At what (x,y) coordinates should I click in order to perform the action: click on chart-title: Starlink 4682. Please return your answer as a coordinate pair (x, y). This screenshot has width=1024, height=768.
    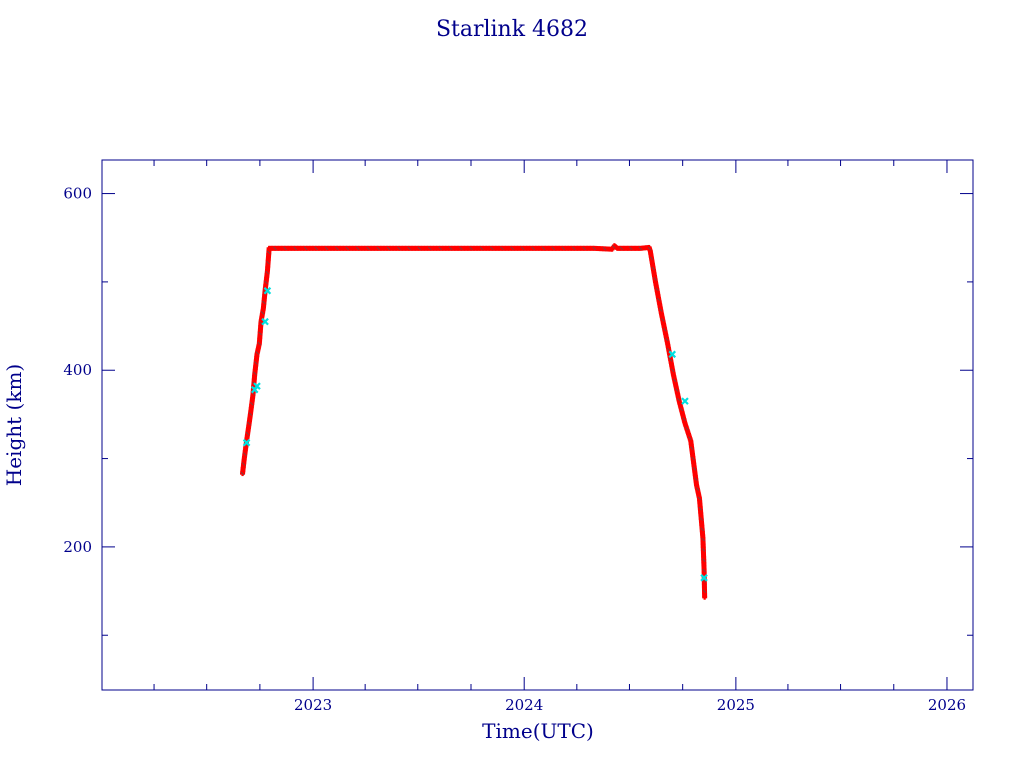
    Looking at the image, I should click on (512, 29).